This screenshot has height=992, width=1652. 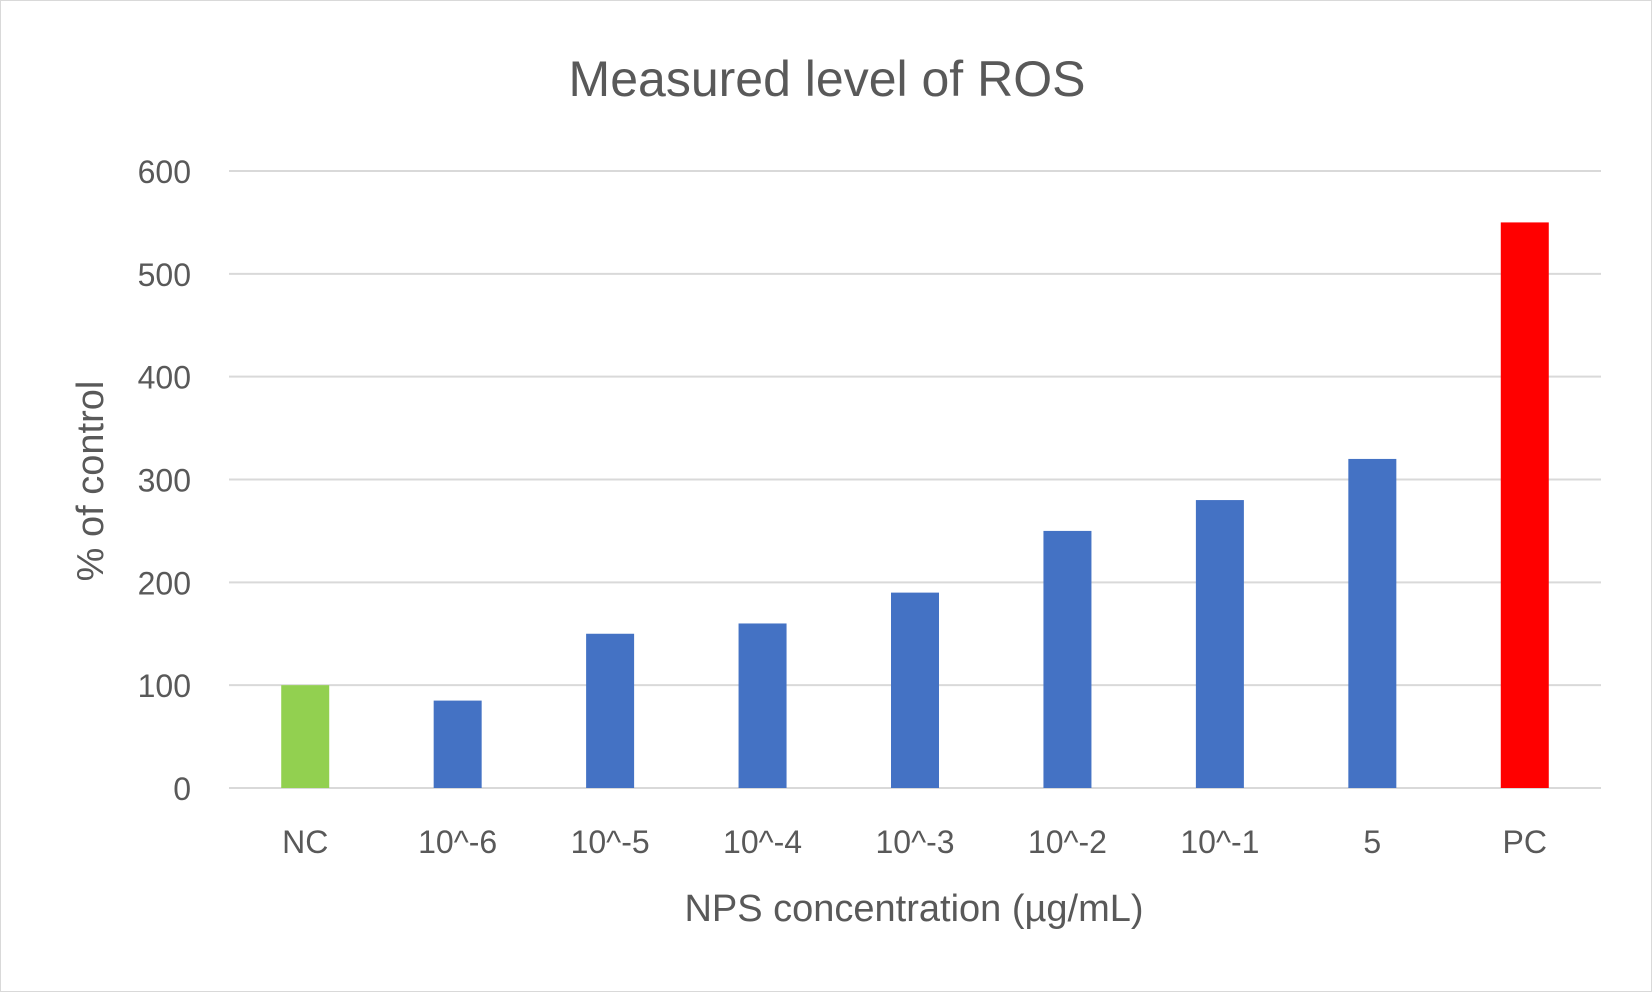 I want to click on chart-title: Measured level of ROS, so click(x=827, y=79).